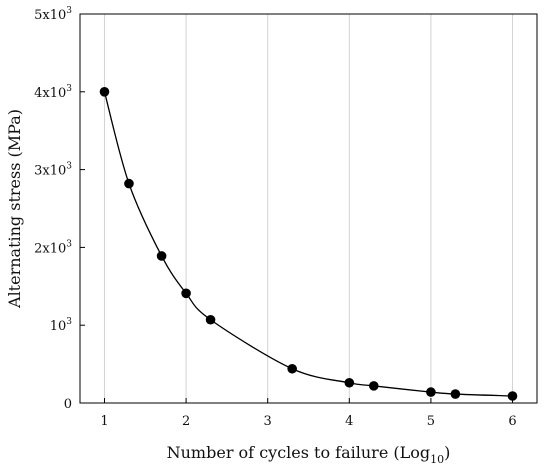 The height and width of the screenshot is (471, 550). I want to click on y-axis-title: Alternating stress (MPa), so click(14, 209).